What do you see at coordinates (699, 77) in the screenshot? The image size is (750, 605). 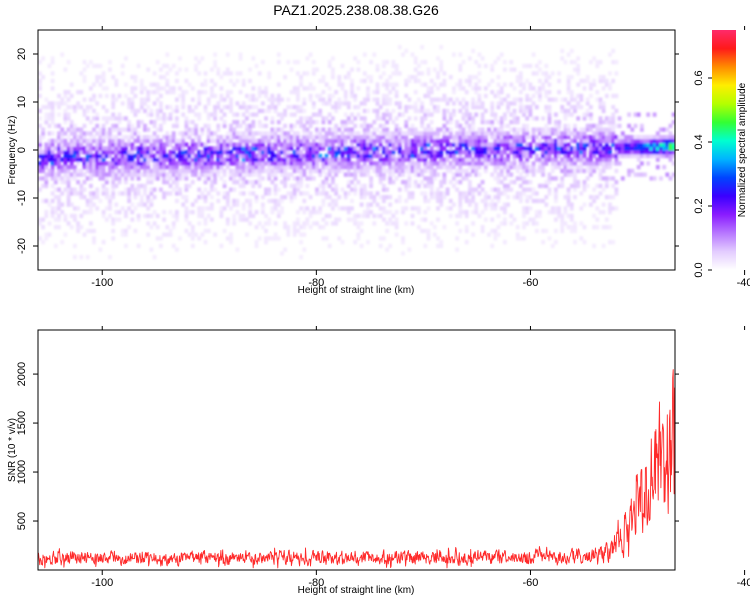 I see `colorbar-tick-label: 0.6` at bounding box center [699, 77].